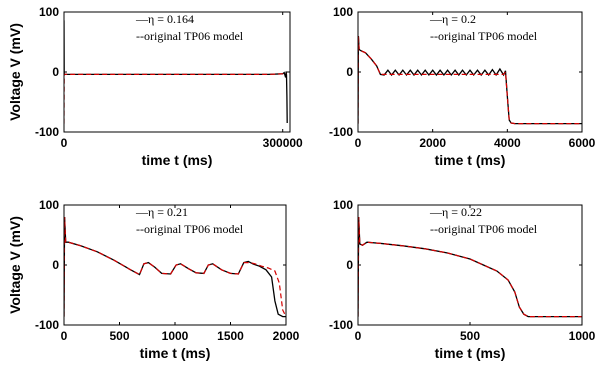 The image size is (596, 376). What do you see at coordinates (452, 19) in the screenshot?
I see `legend-entry-eta: —η = 0.2` at bounding box center [452, 19].